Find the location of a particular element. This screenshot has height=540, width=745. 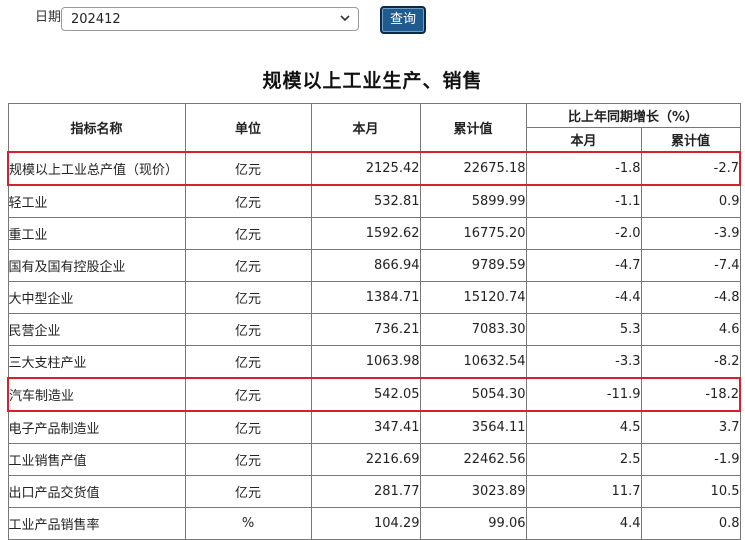

table-row: 工业销售产值 亿元 2216.69 22462.56 2.5 -1.9 is located at coordinates (374, 459).